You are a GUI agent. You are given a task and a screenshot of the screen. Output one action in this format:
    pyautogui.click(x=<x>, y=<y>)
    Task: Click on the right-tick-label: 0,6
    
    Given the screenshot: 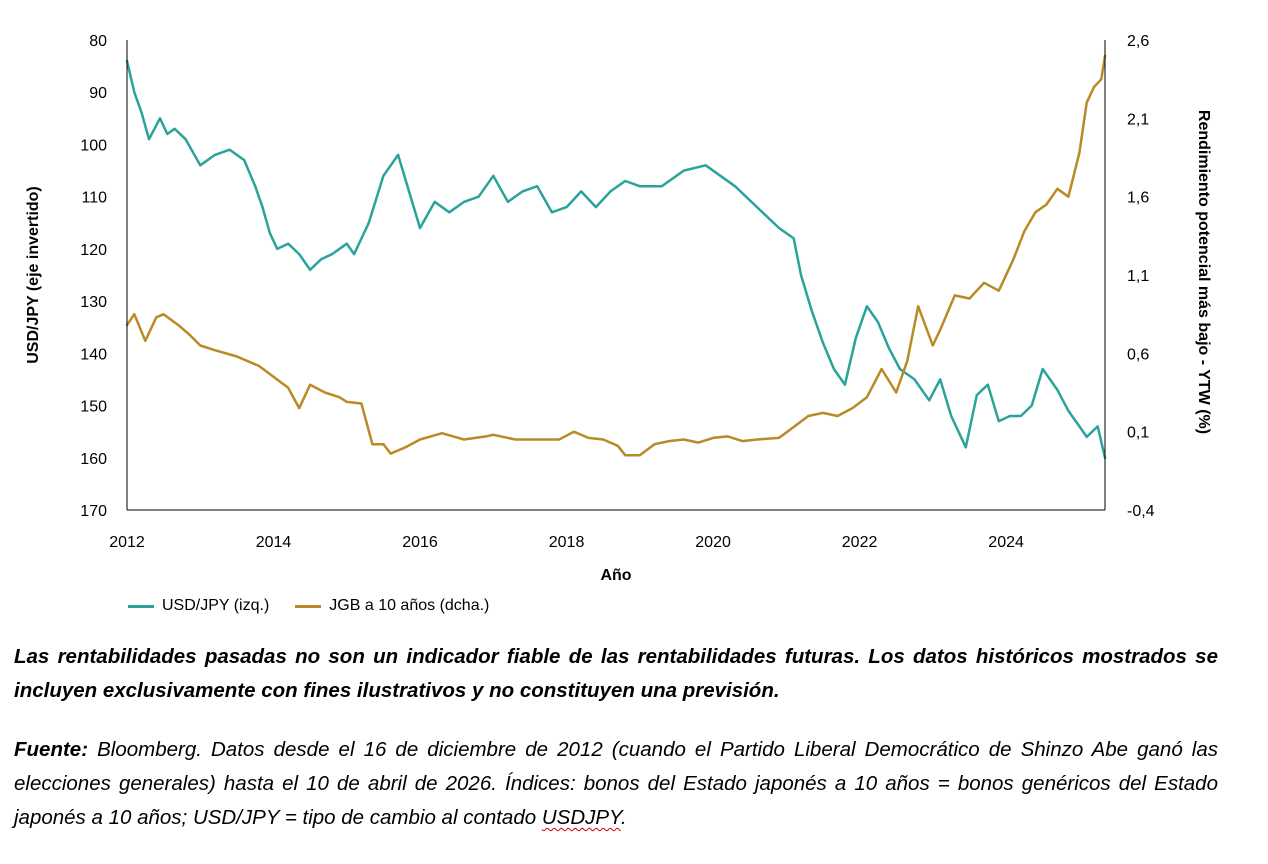 What is the action you would take?
    pyautogui.click(x=1138, y=354)
    